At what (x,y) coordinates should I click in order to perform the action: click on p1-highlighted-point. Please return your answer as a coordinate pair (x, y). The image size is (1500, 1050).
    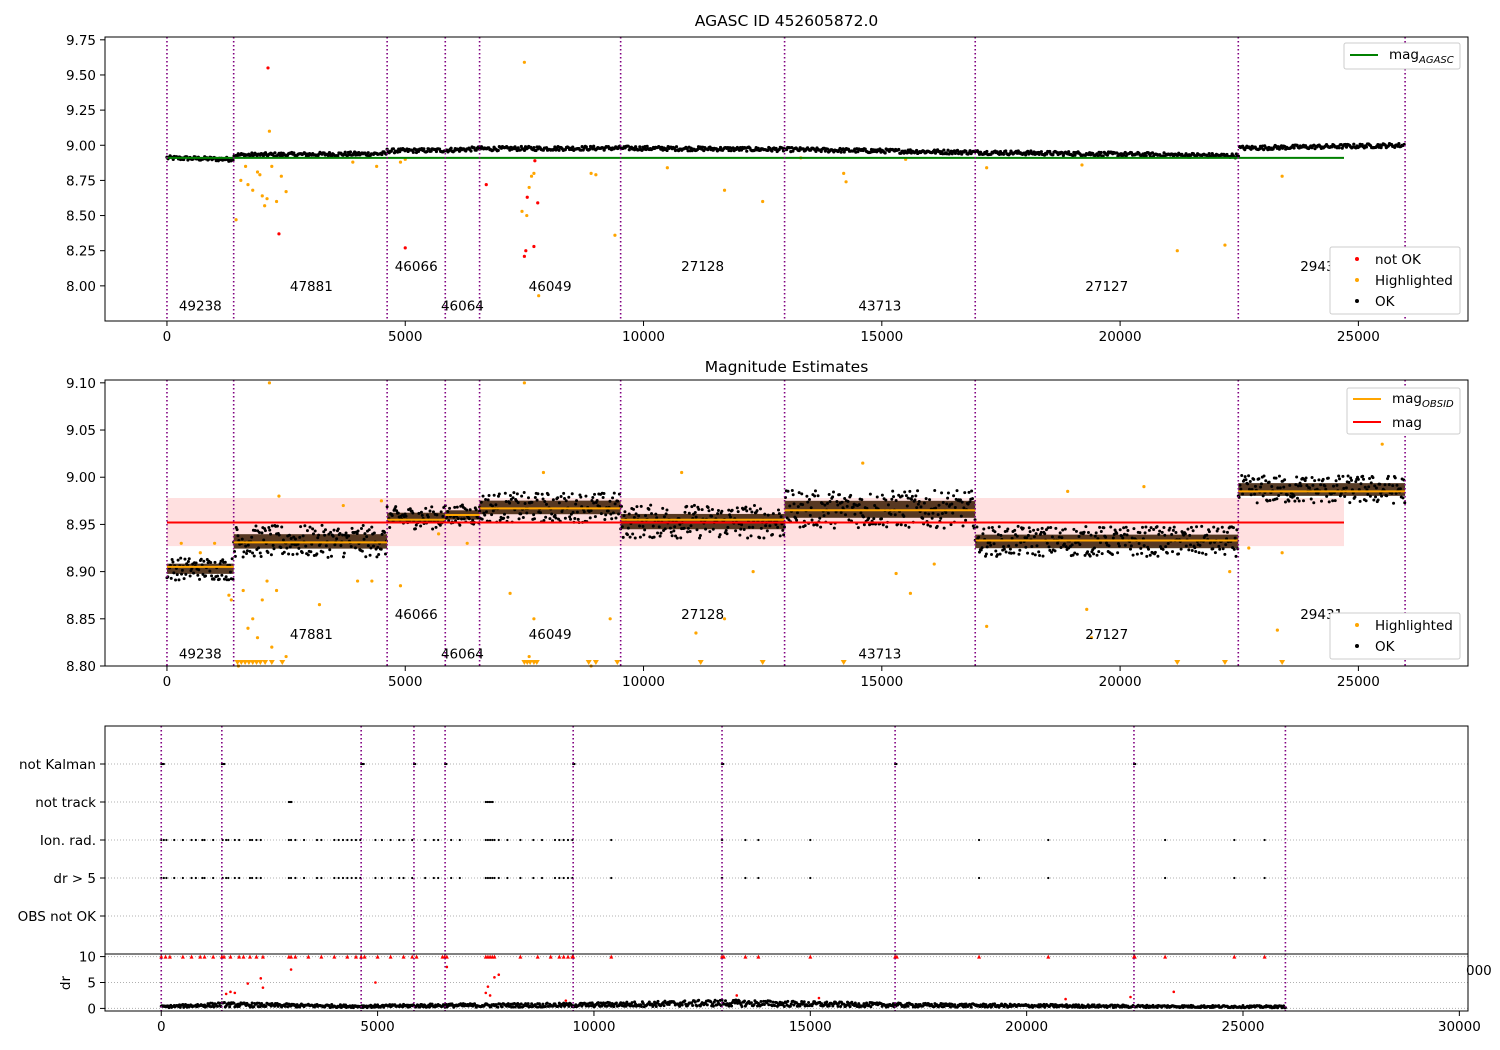
    Looking at the image, I should click on (257, 172).